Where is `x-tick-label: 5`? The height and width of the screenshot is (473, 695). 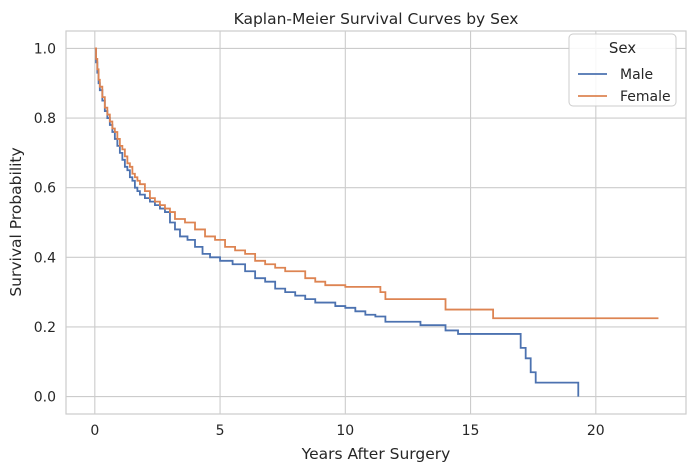 x-tick-label: 5 is located at coordinates (220, 431).